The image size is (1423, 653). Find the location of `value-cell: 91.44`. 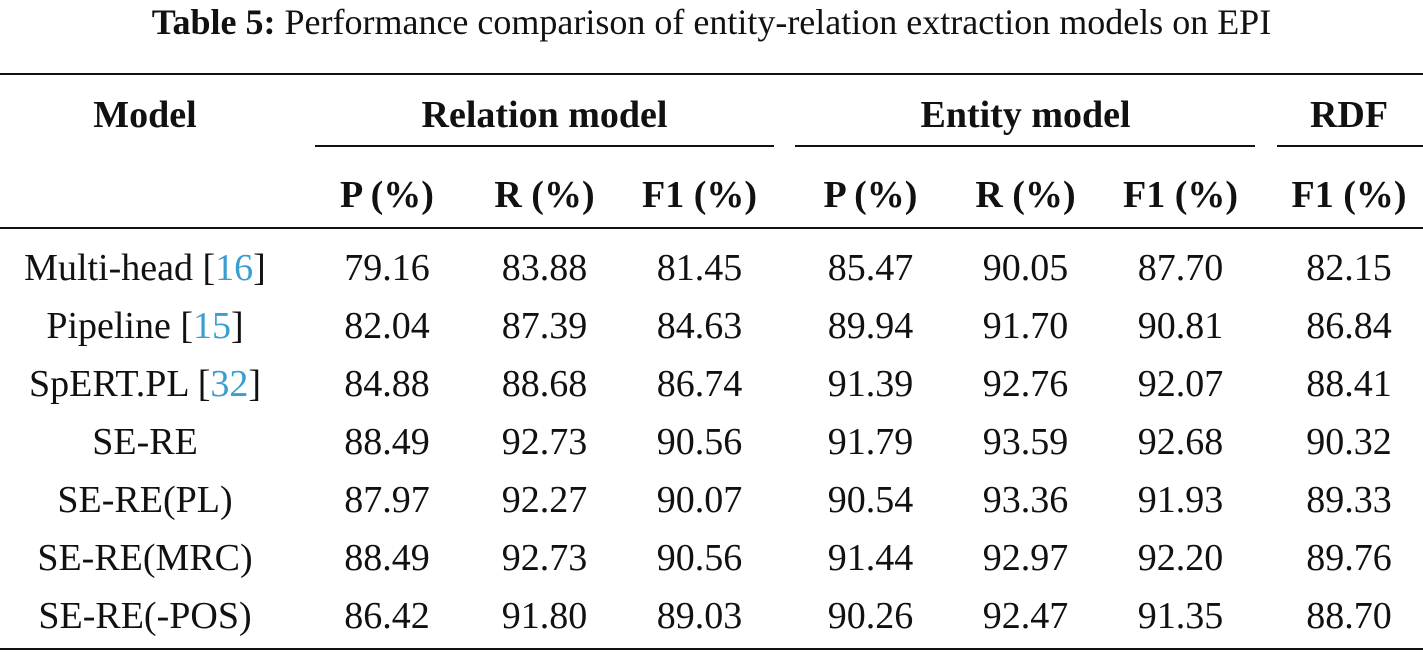

value-cell: 91.44 is located at coordinates (870, 558).